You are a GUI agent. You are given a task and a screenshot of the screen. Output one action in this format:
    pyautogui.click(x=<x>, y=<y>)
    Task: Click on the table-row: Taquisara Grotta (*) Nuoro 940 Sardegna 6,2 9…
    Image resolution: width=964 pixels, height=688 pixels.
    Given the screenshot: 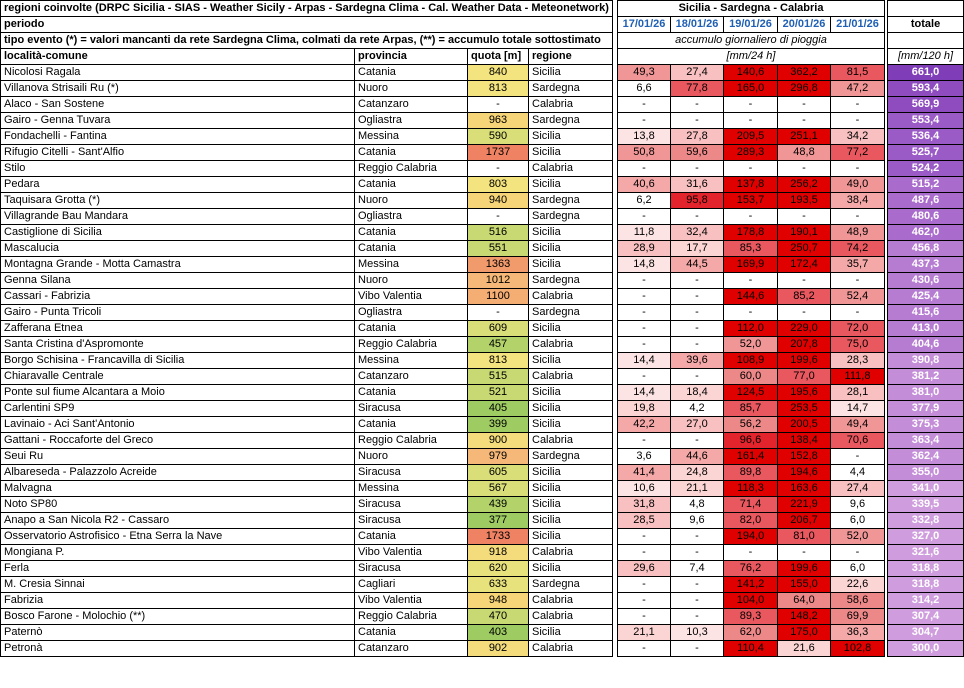 What is the action you would take?
    pyautogui.click(x=482, y=200)
    